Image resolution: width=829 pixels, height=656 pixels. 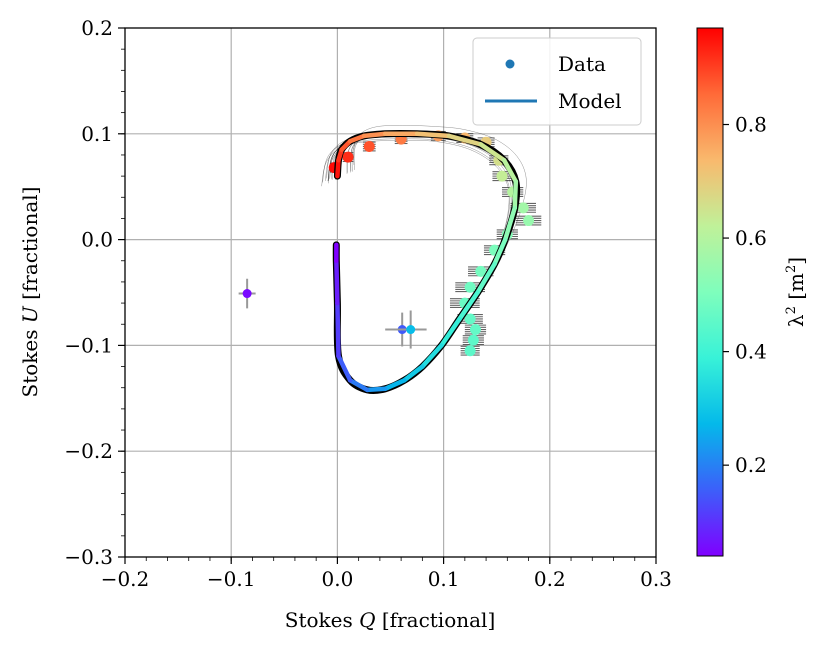 What do you see at coordinates (751, 465) in the screenshot?
I see `colorbar-tick-label: 0.2` at bounding box center [751, 465].